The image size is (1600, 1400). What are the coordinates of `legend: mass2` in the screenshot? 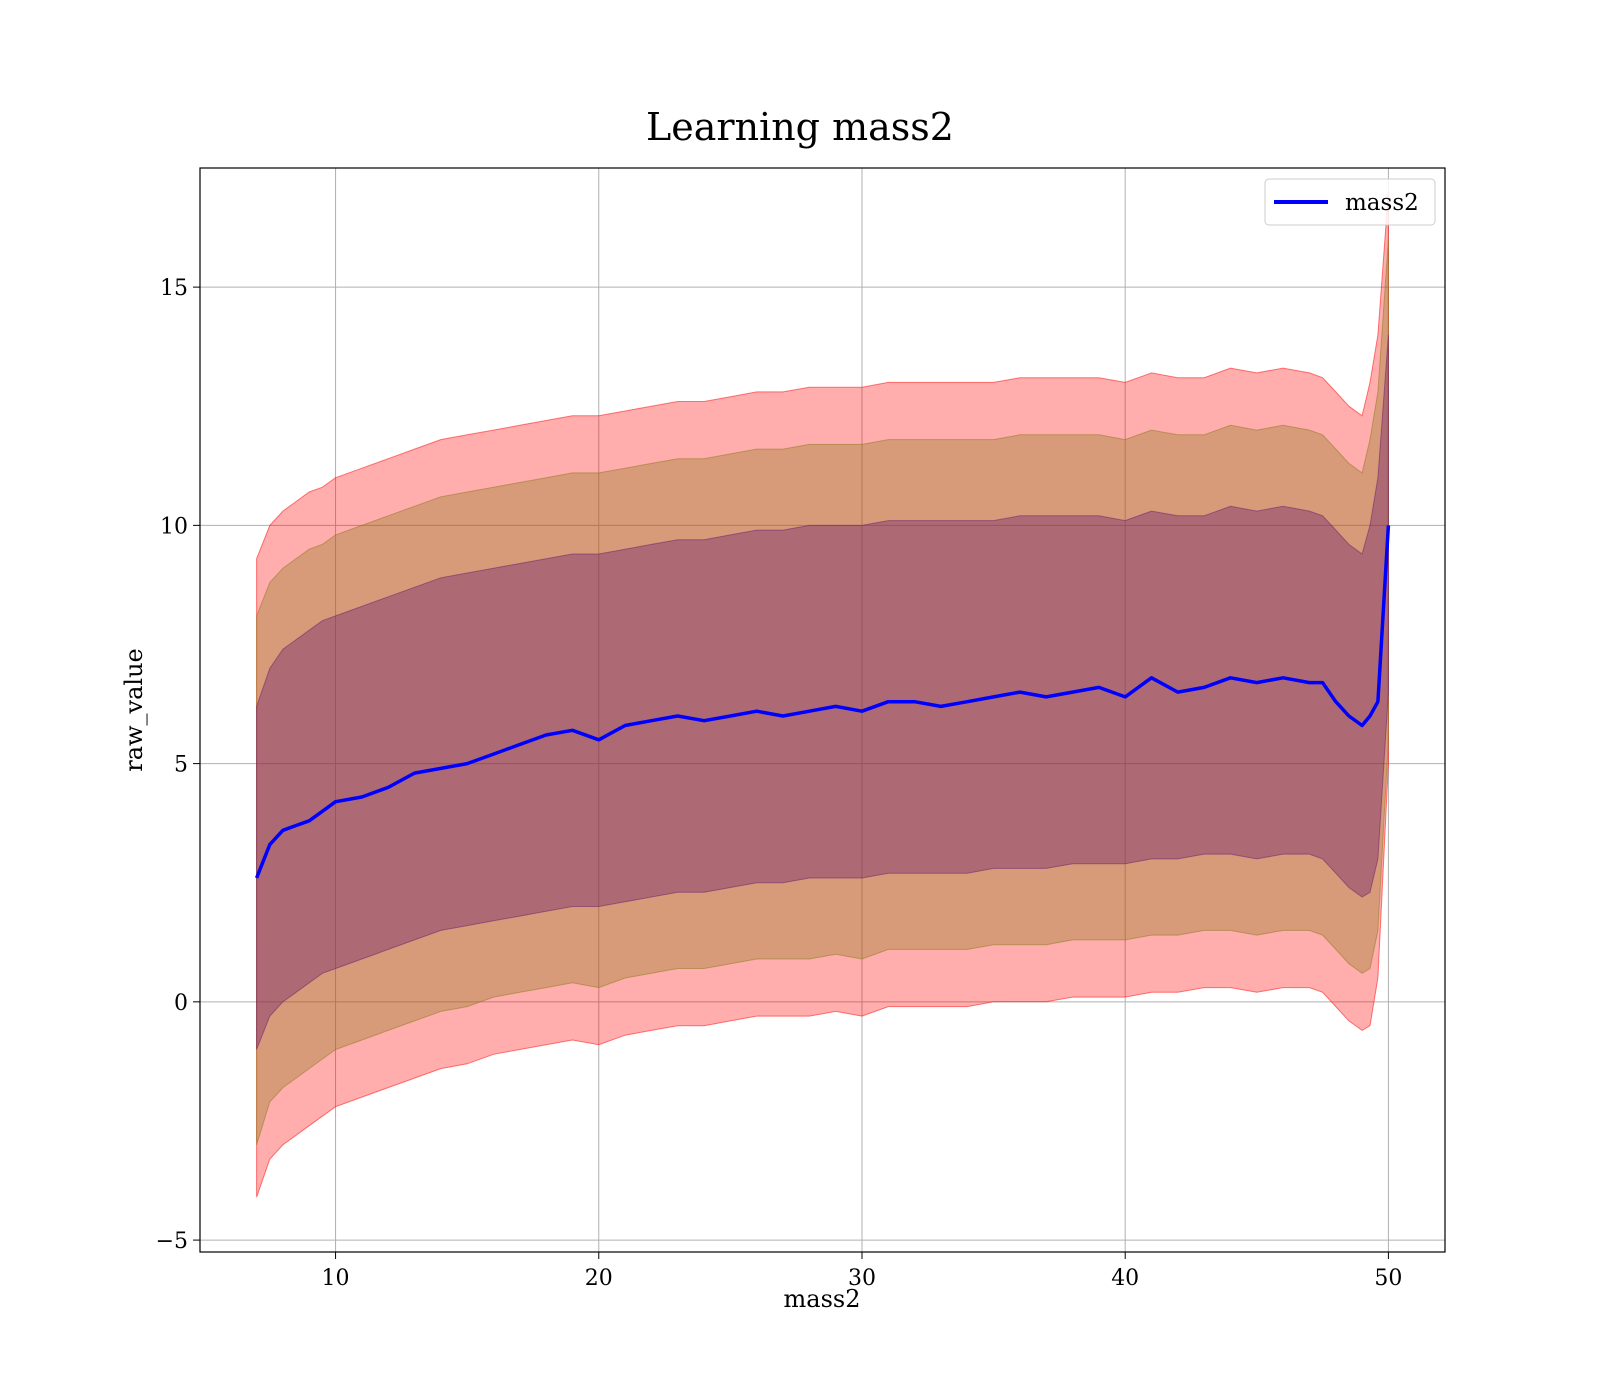 It's located at (1350, 202).